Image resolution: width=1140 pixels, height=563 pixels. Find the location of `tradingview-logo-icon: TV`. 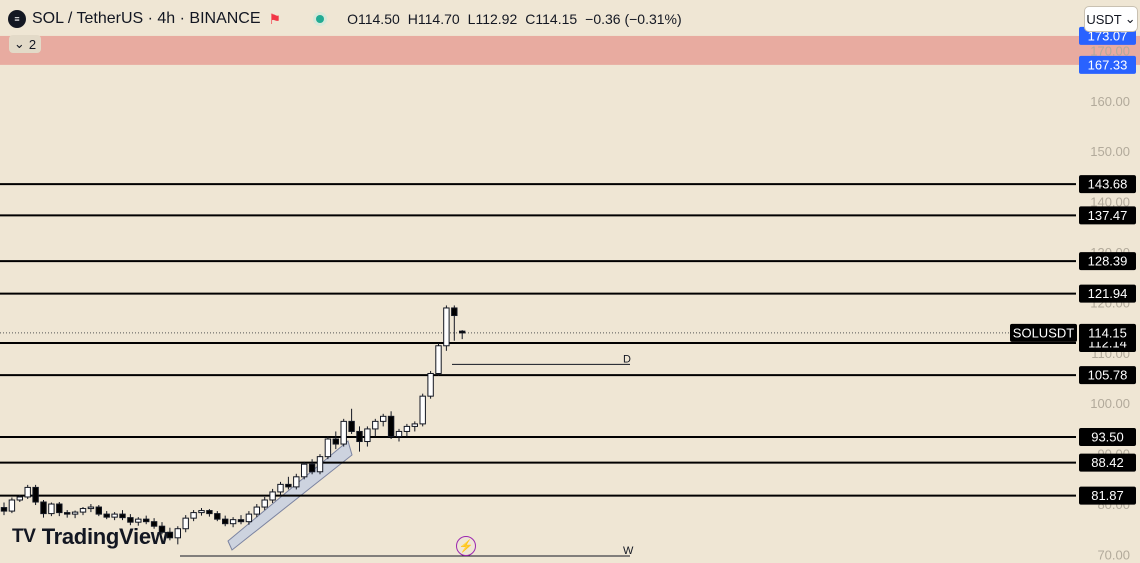

tradingview-logo-icon: TV is located at coordinates (24, 536).